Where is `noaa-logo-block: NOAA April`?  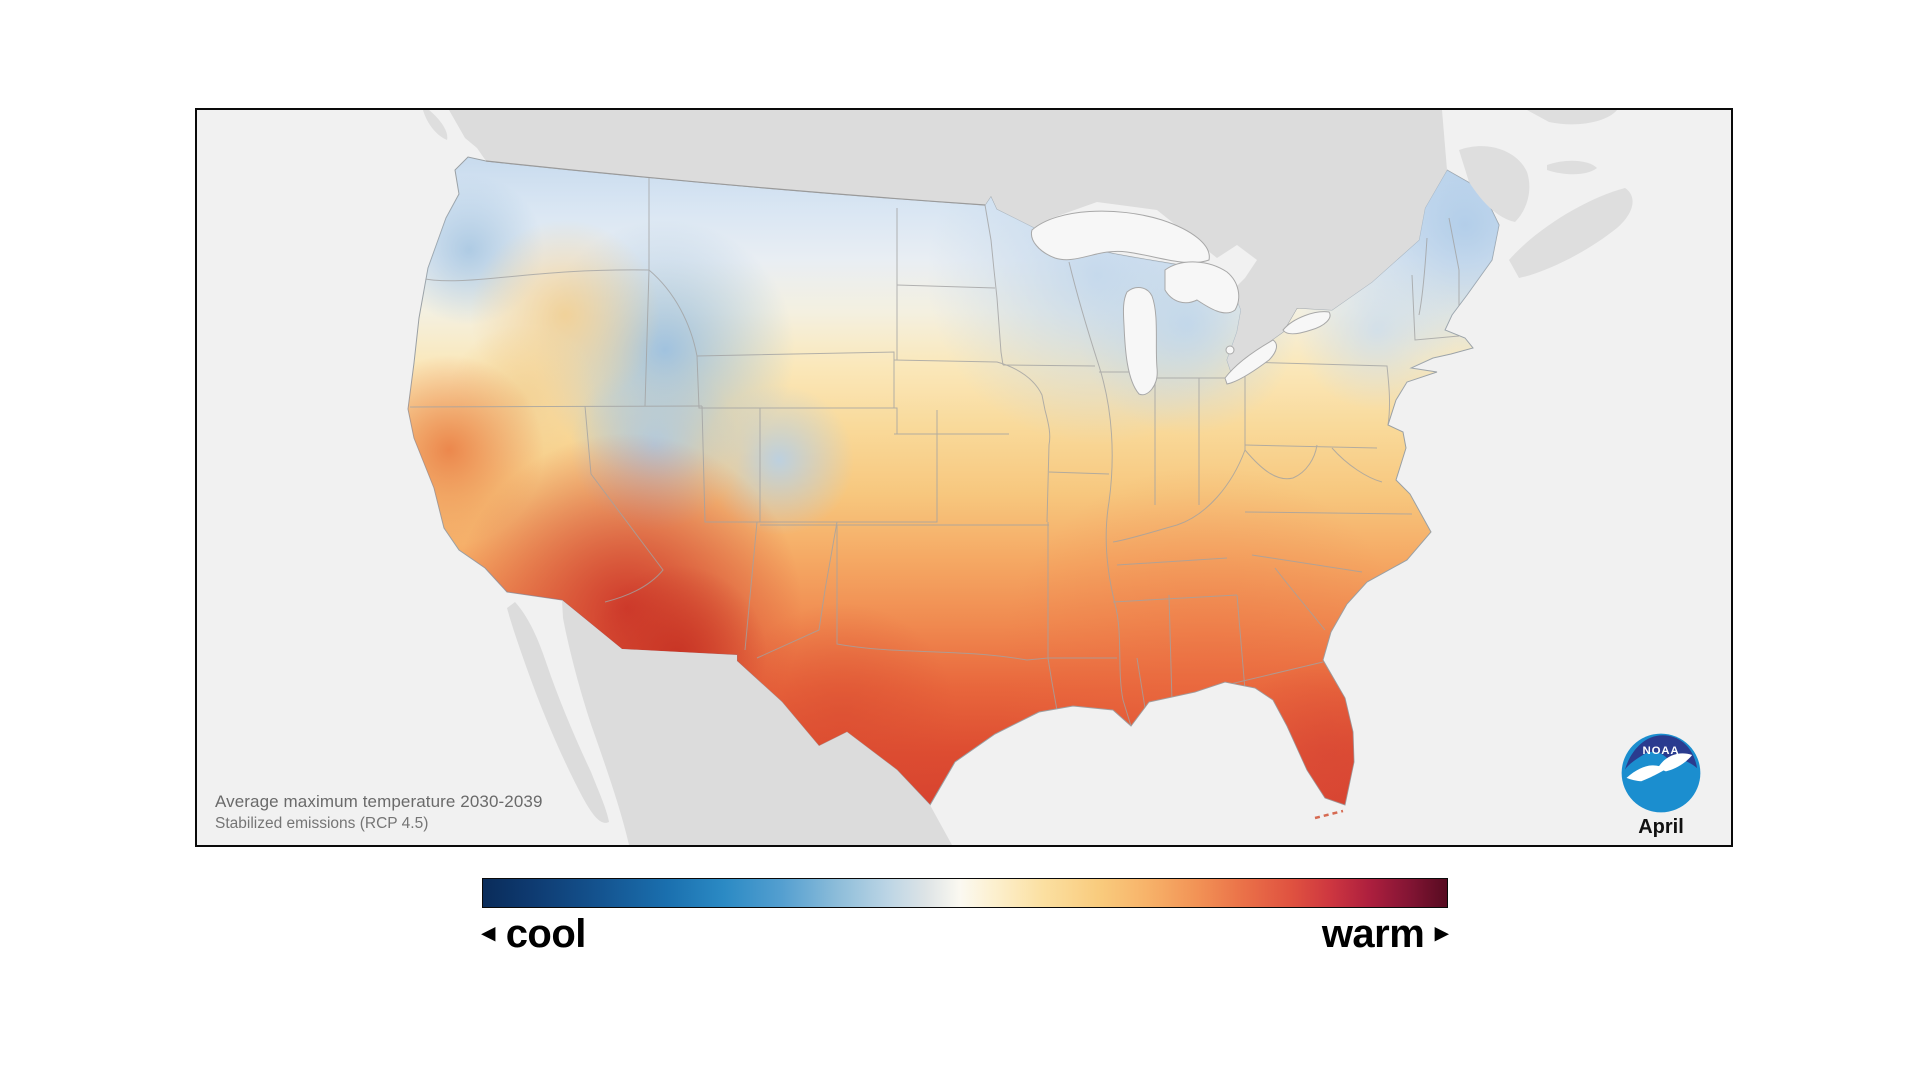 noaa-logo-block: NOAA April is located at coordinates (1661, 785).